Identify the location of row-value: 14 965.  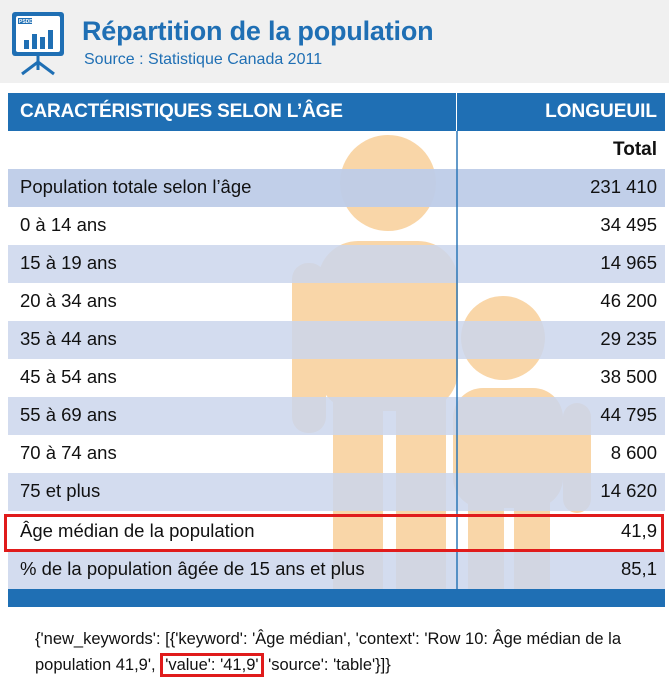
(628, 262).